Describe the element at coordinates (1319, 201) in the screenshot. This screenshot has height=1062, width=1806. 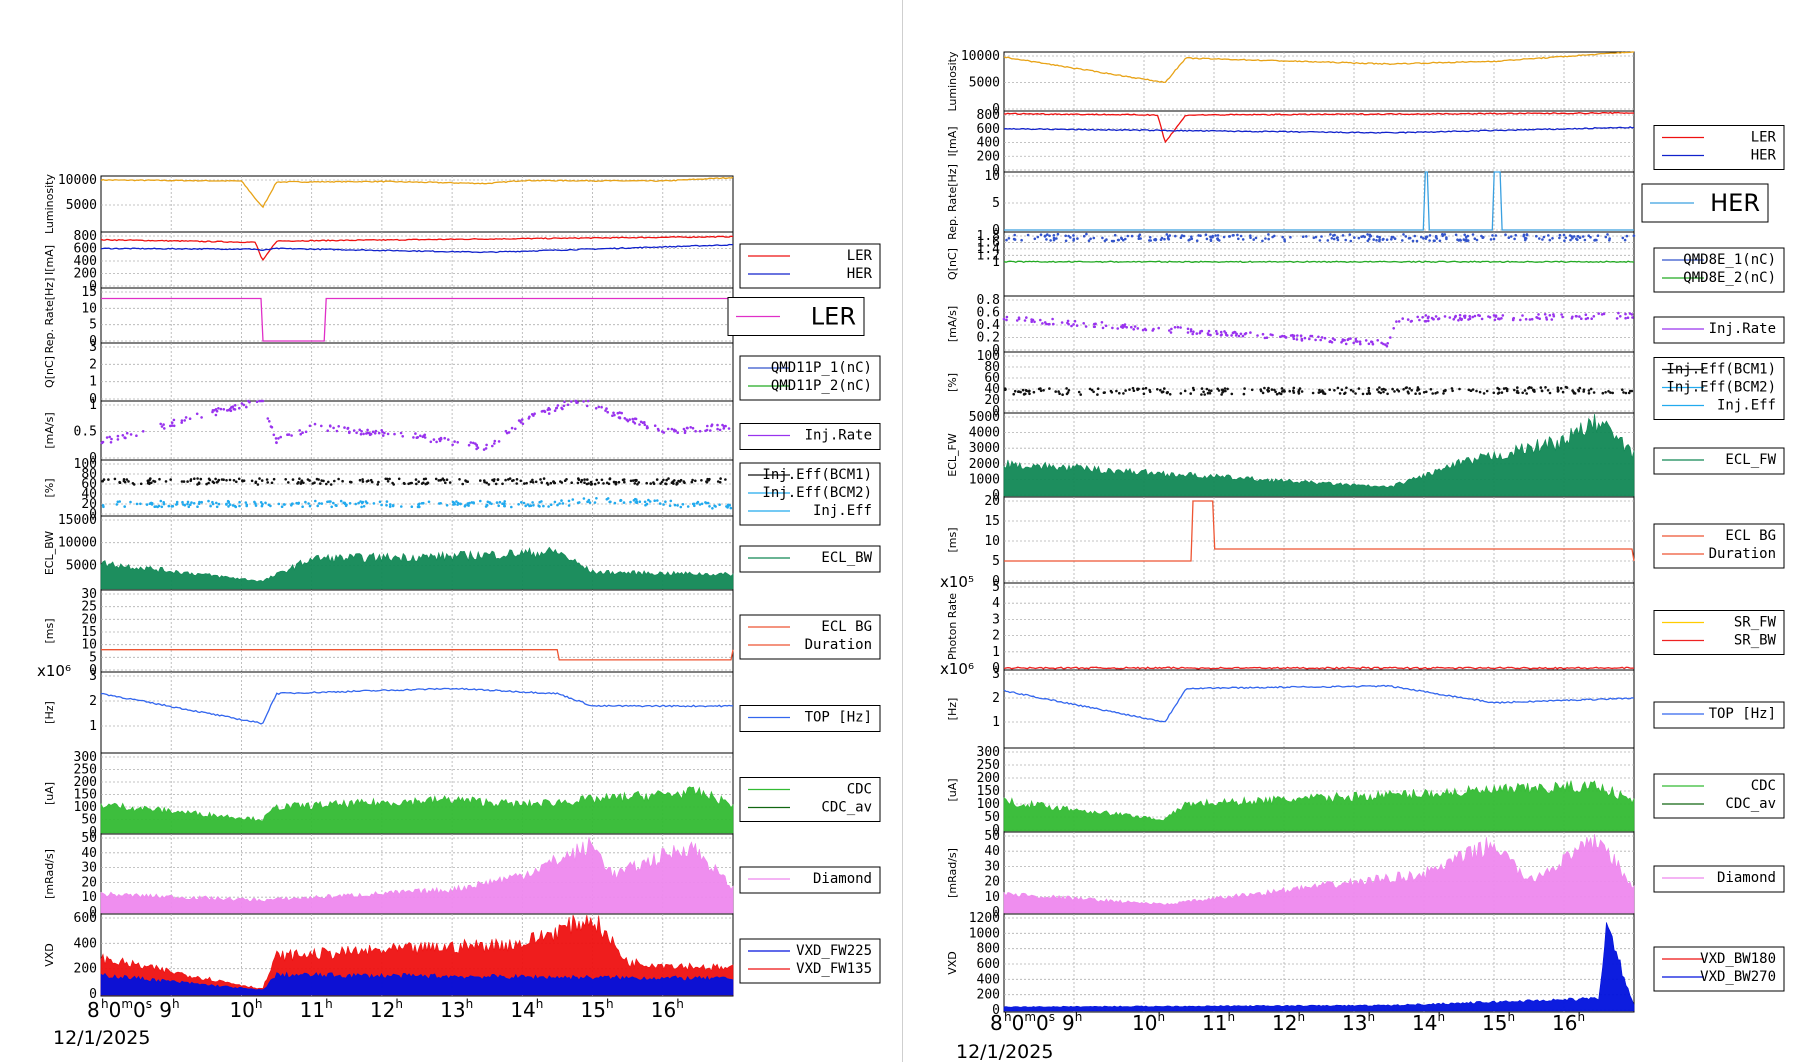
I see `series-line` at that location.